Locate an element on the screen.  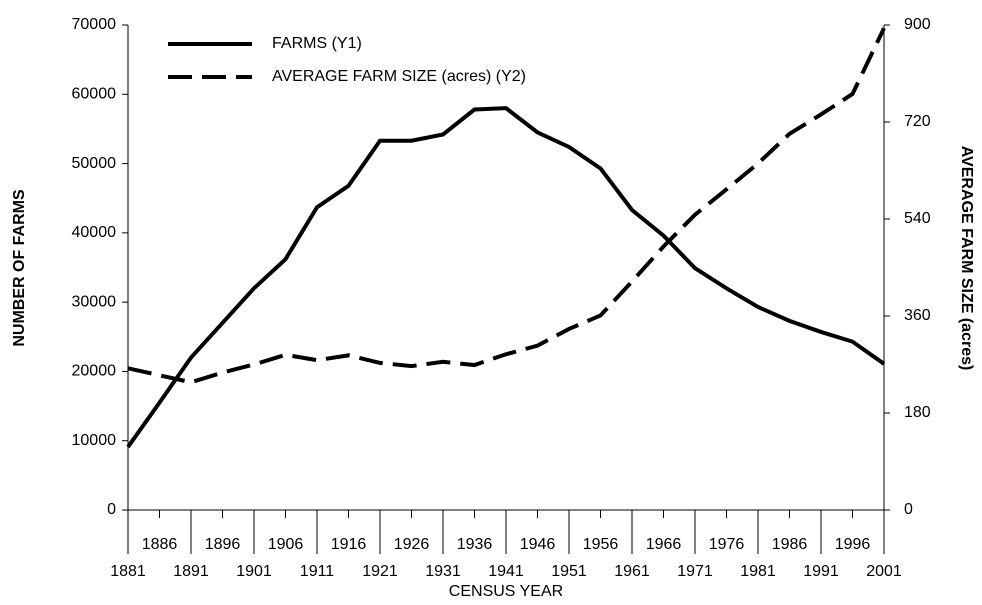
x-axis-label: CENSUS YEAR is located at coordinates (506, 591).